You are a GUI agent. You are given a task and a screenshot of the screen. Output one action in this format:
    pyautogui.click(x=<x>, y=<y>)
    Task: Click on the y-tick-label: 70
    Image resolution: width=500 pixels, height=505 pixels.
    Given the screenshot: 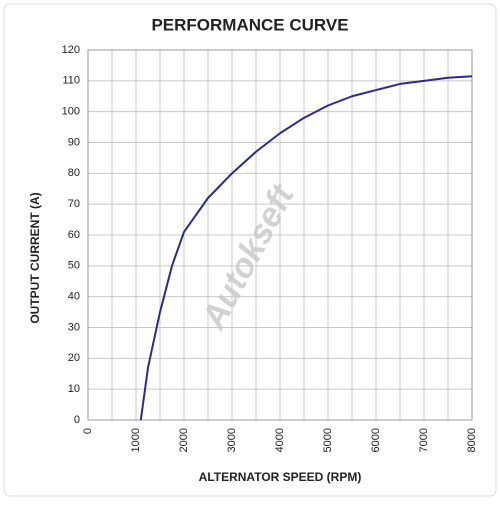 What is the action you would take?
    pyautogui.click(x=74, y=204)
    